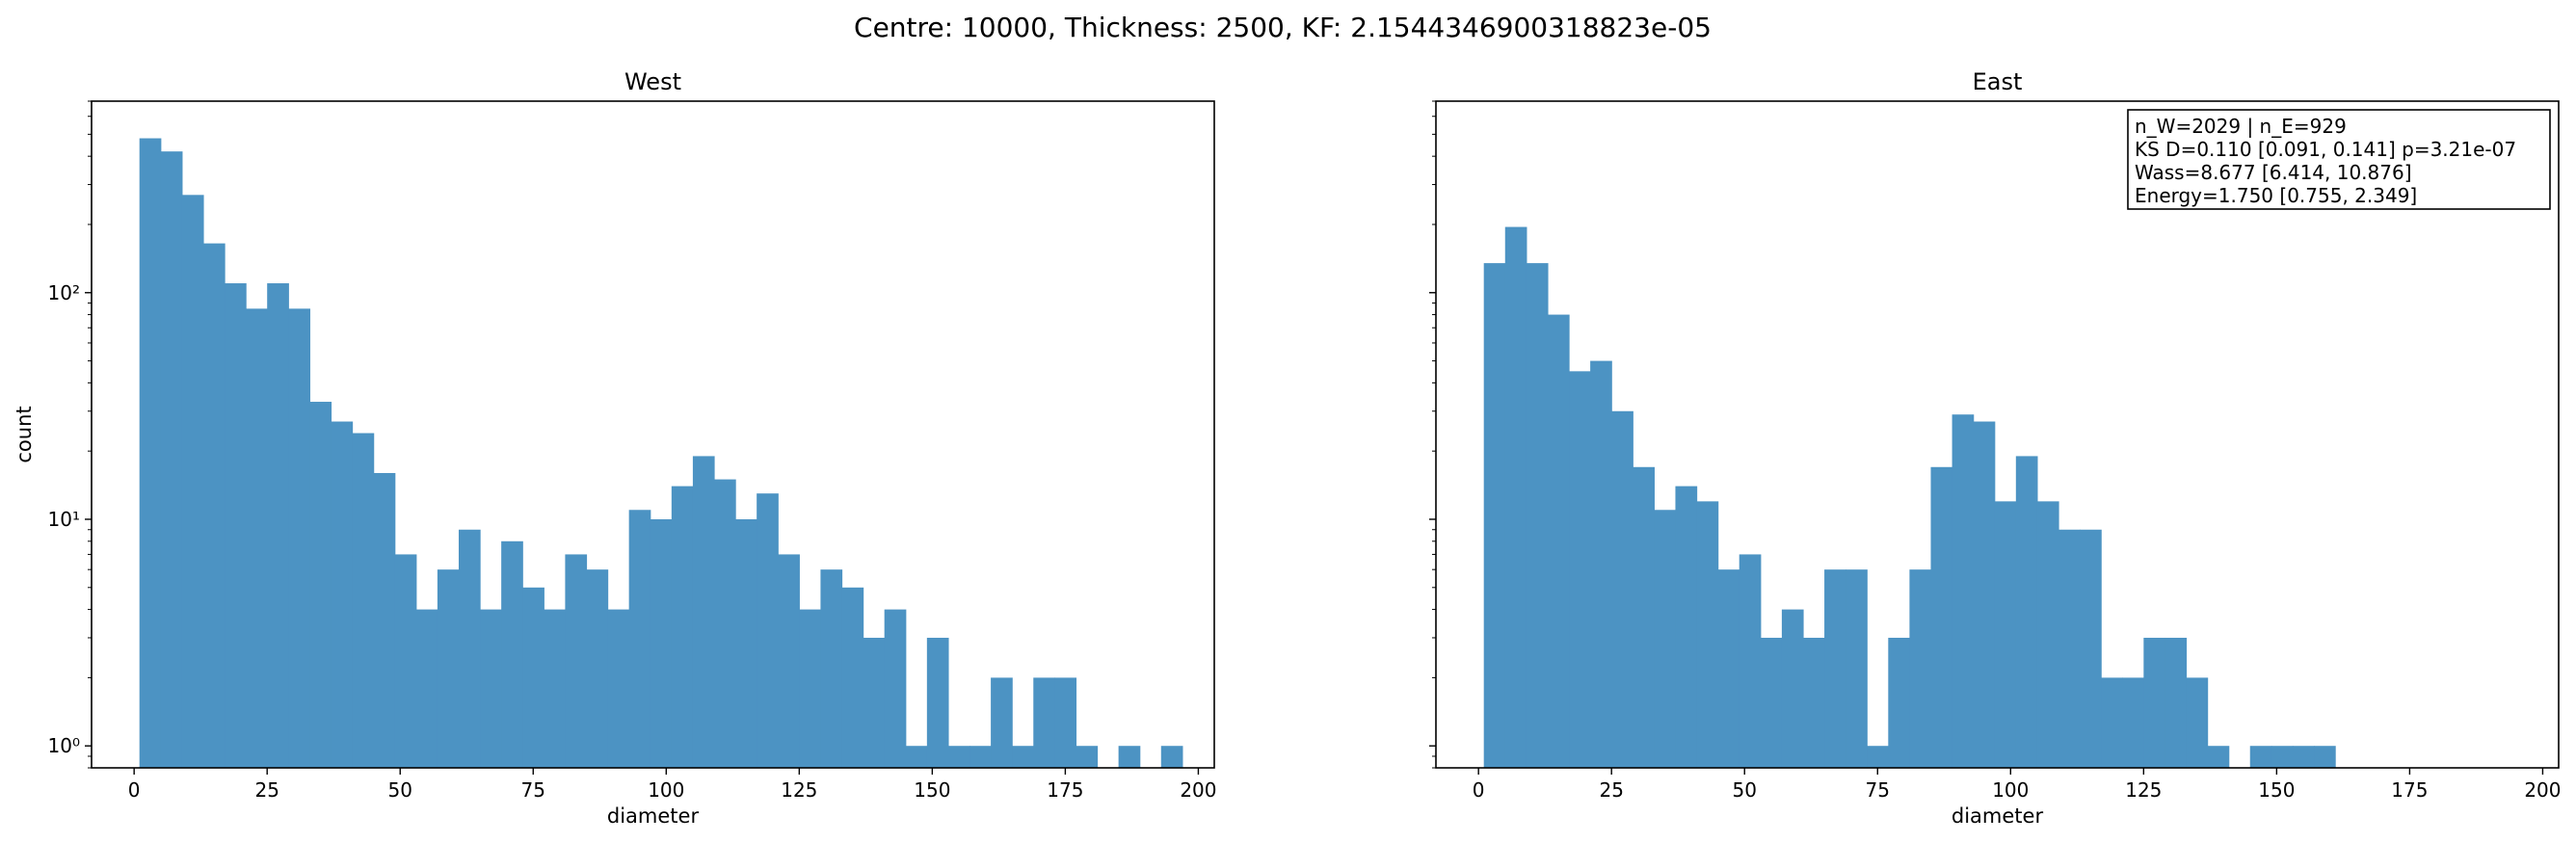  What do you see at coordinates (1198, 790) in the screenshot?
I see `x-tick-label: 200` at bounding box center [1198, 790].